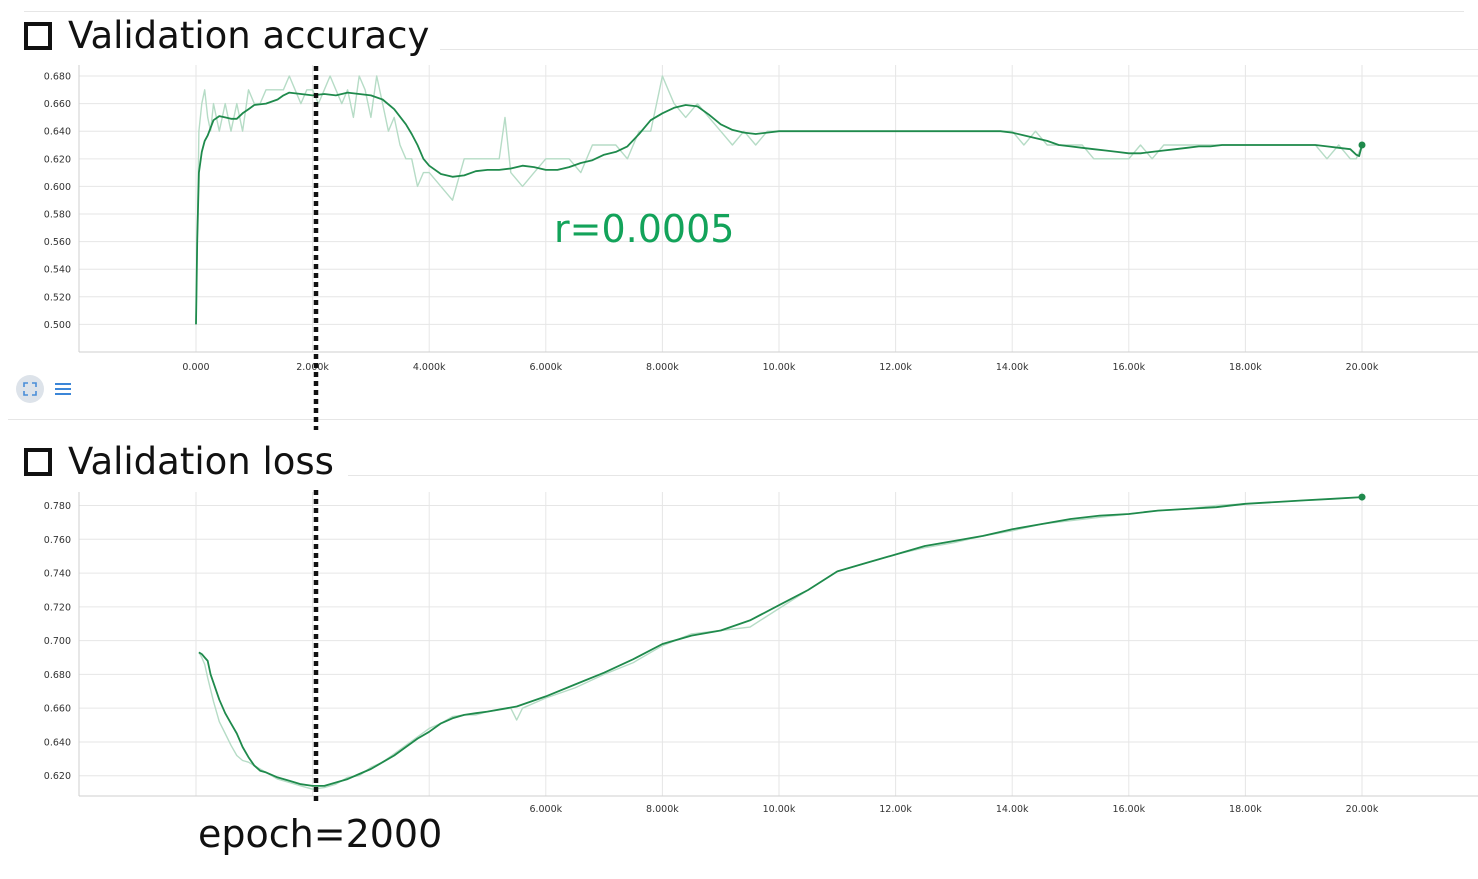 The image size is (1478, 879). I want to click on toggle-data-button, so click(63, 389).